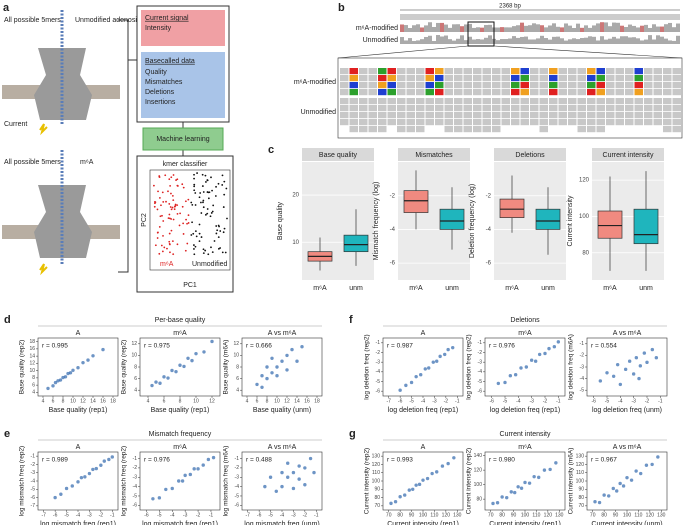  Describe the element at coordinates (55, 346) in the screenshot. I see `annotation: r = 0.995` at that location.